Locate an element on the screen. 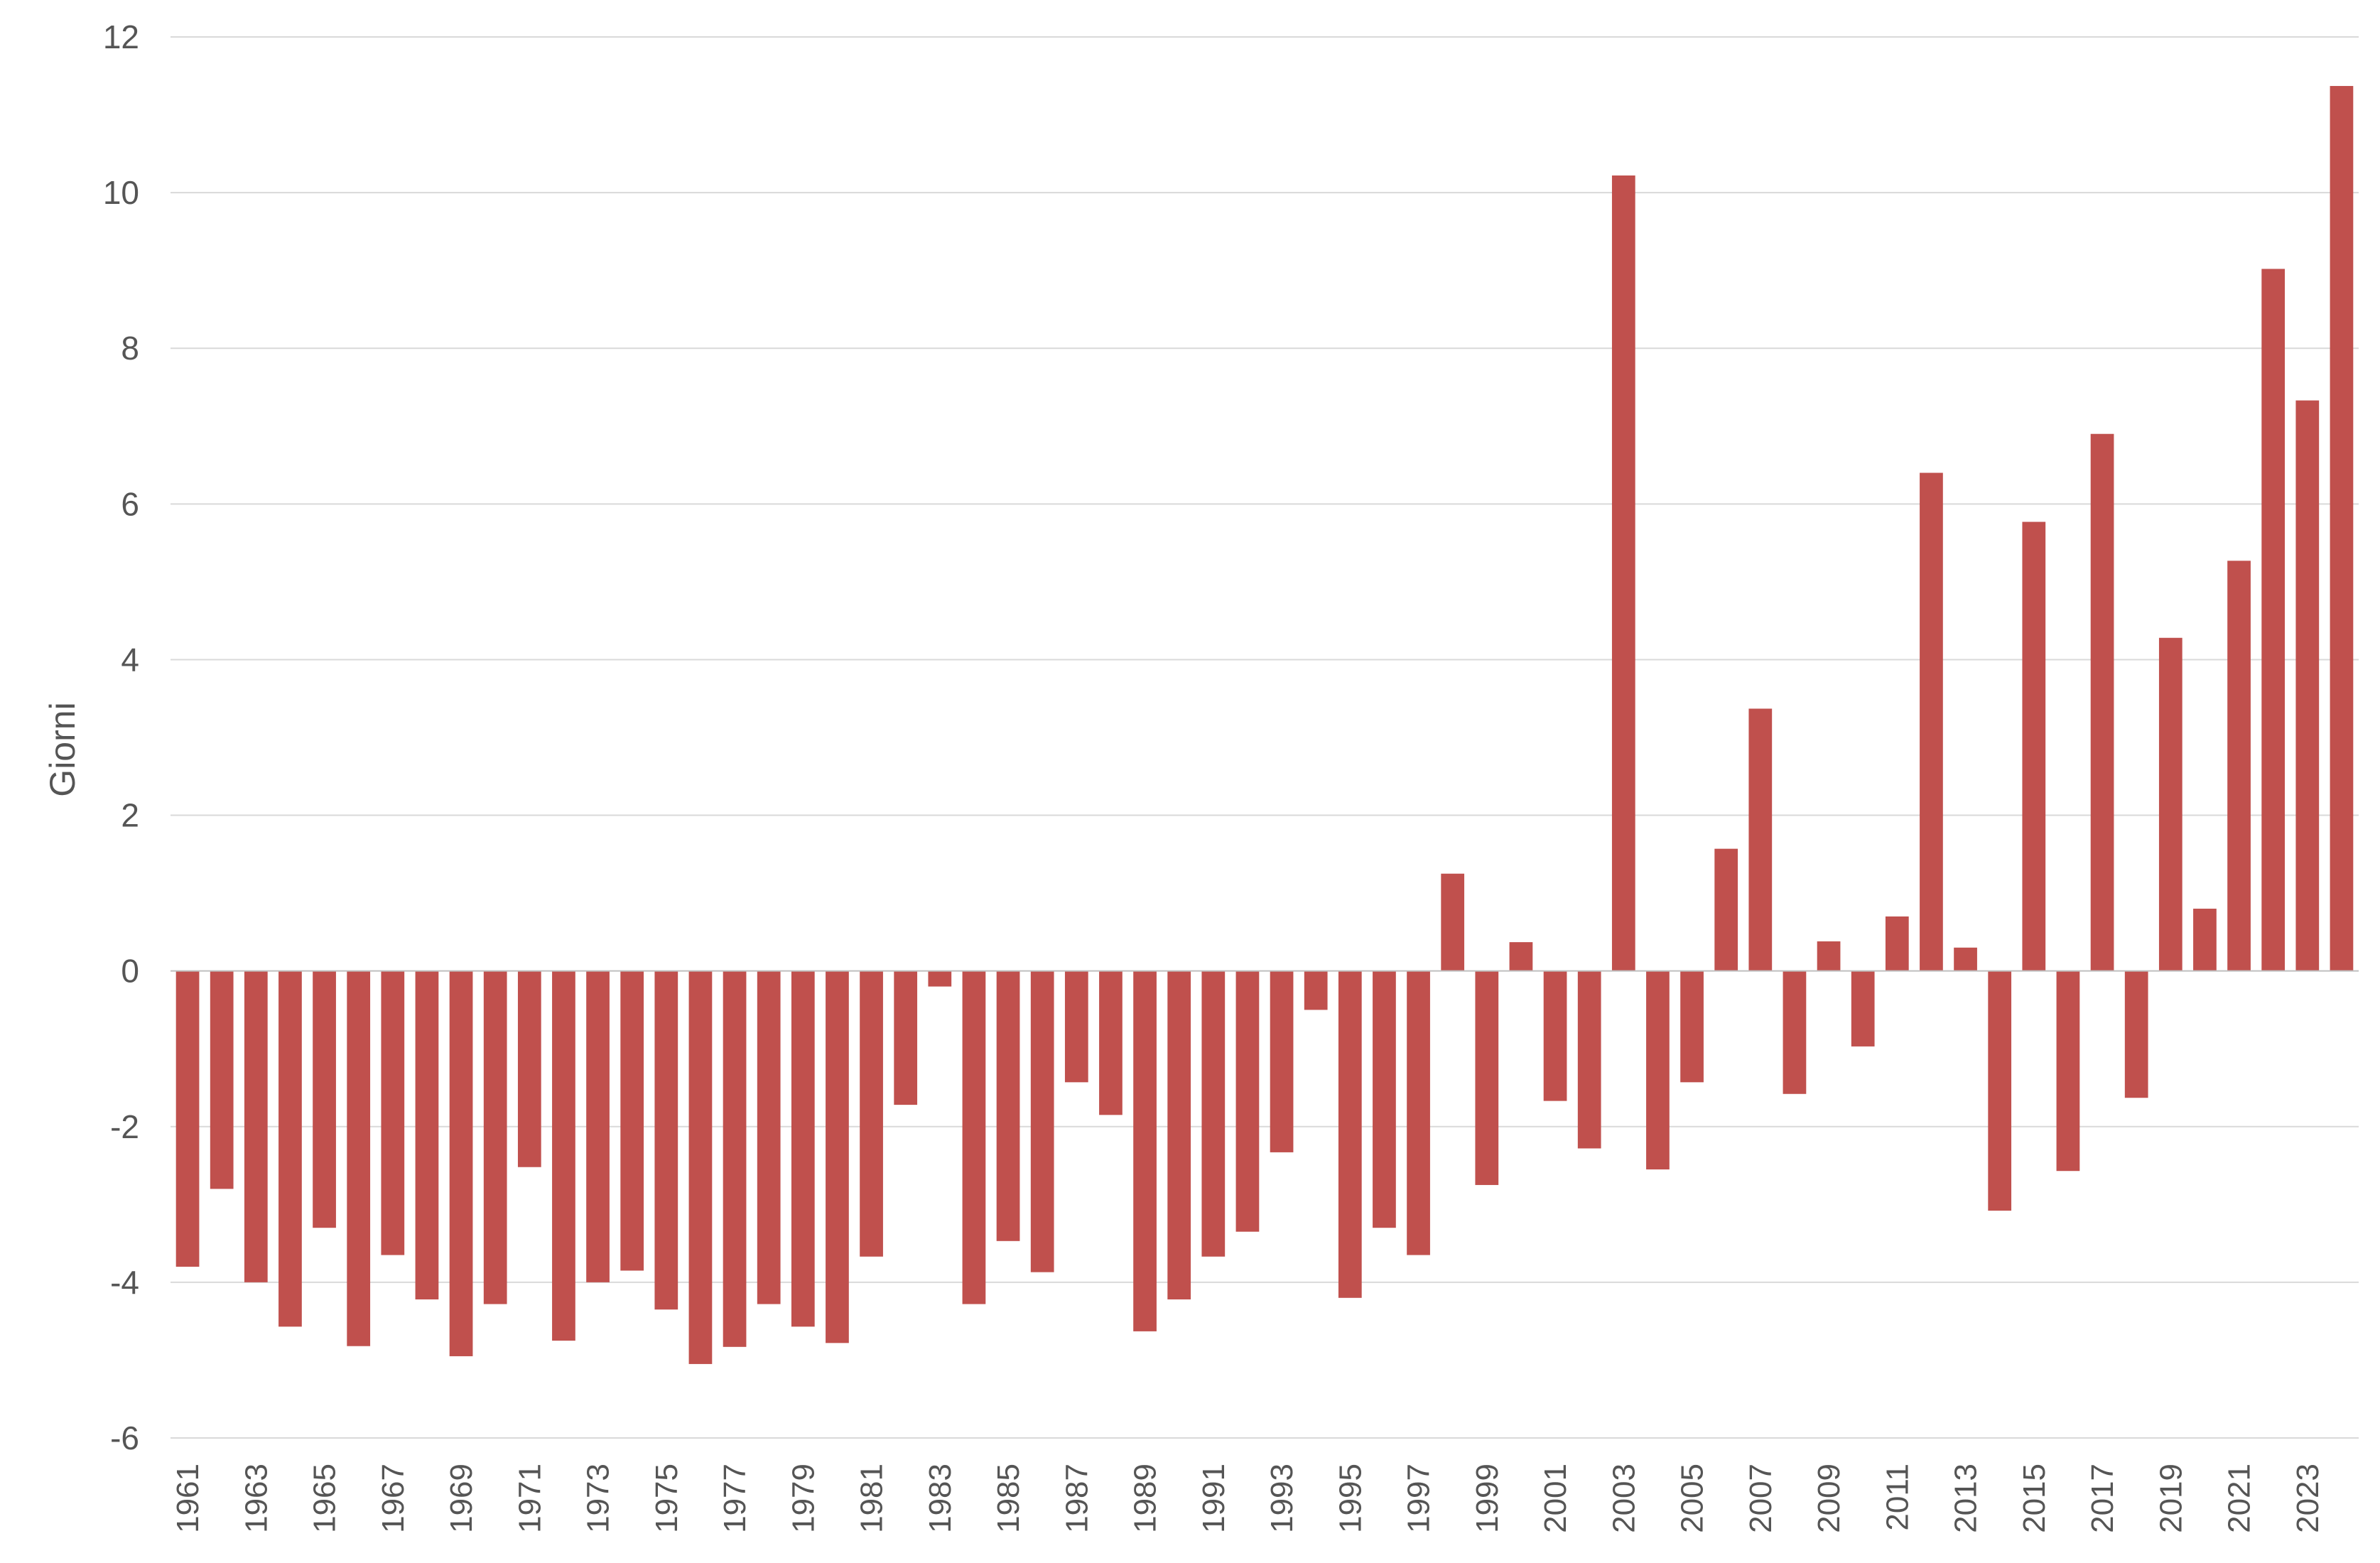 This screenshot has width=2380, height=1563. bar-2022 is located at coordinates (2274, 620).